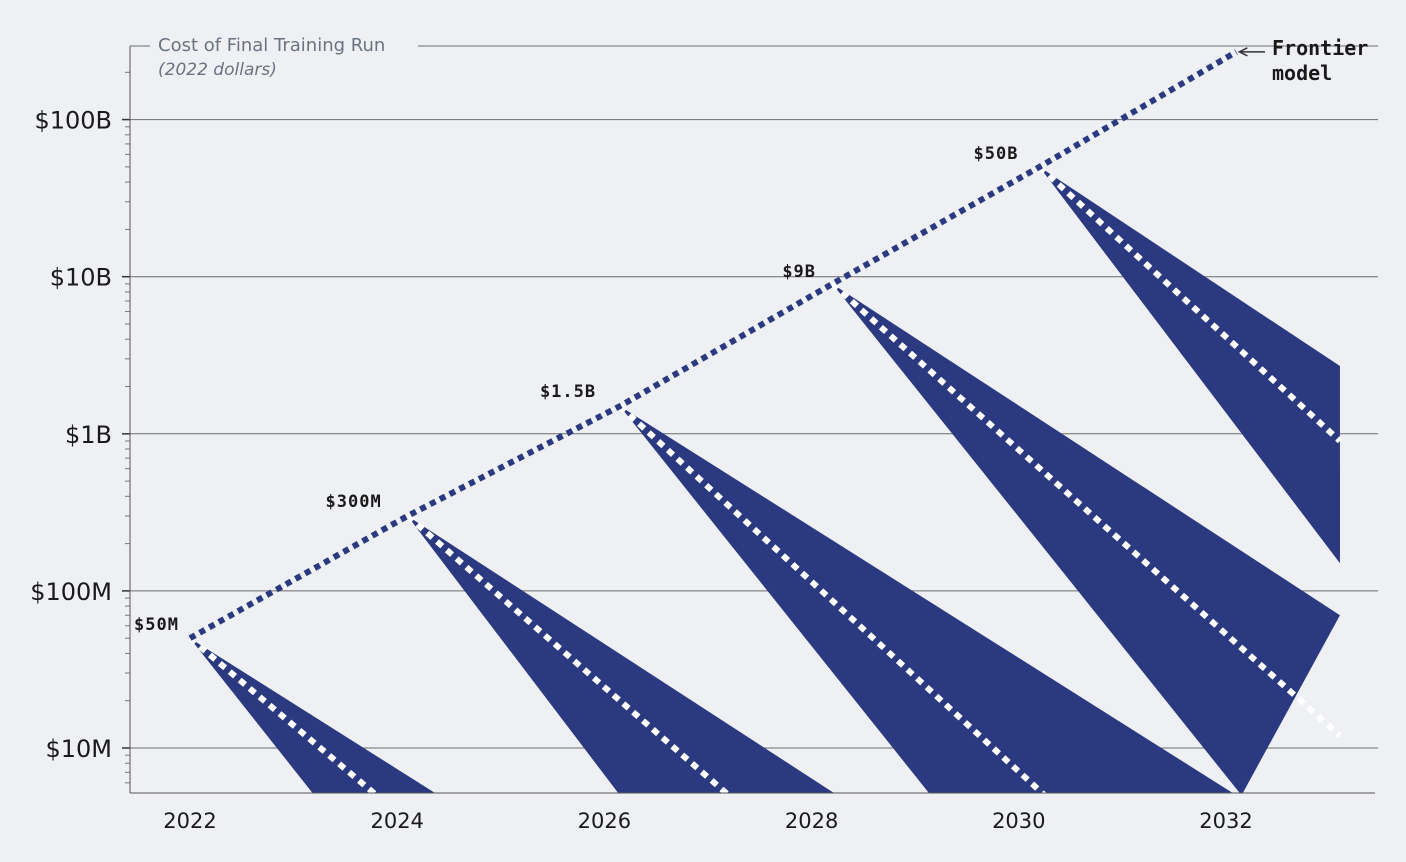  What do you see at coordinates (1320, 48) in the screenshot?
I see `legend-label: Frontier` at bounding box center [1320, 48].